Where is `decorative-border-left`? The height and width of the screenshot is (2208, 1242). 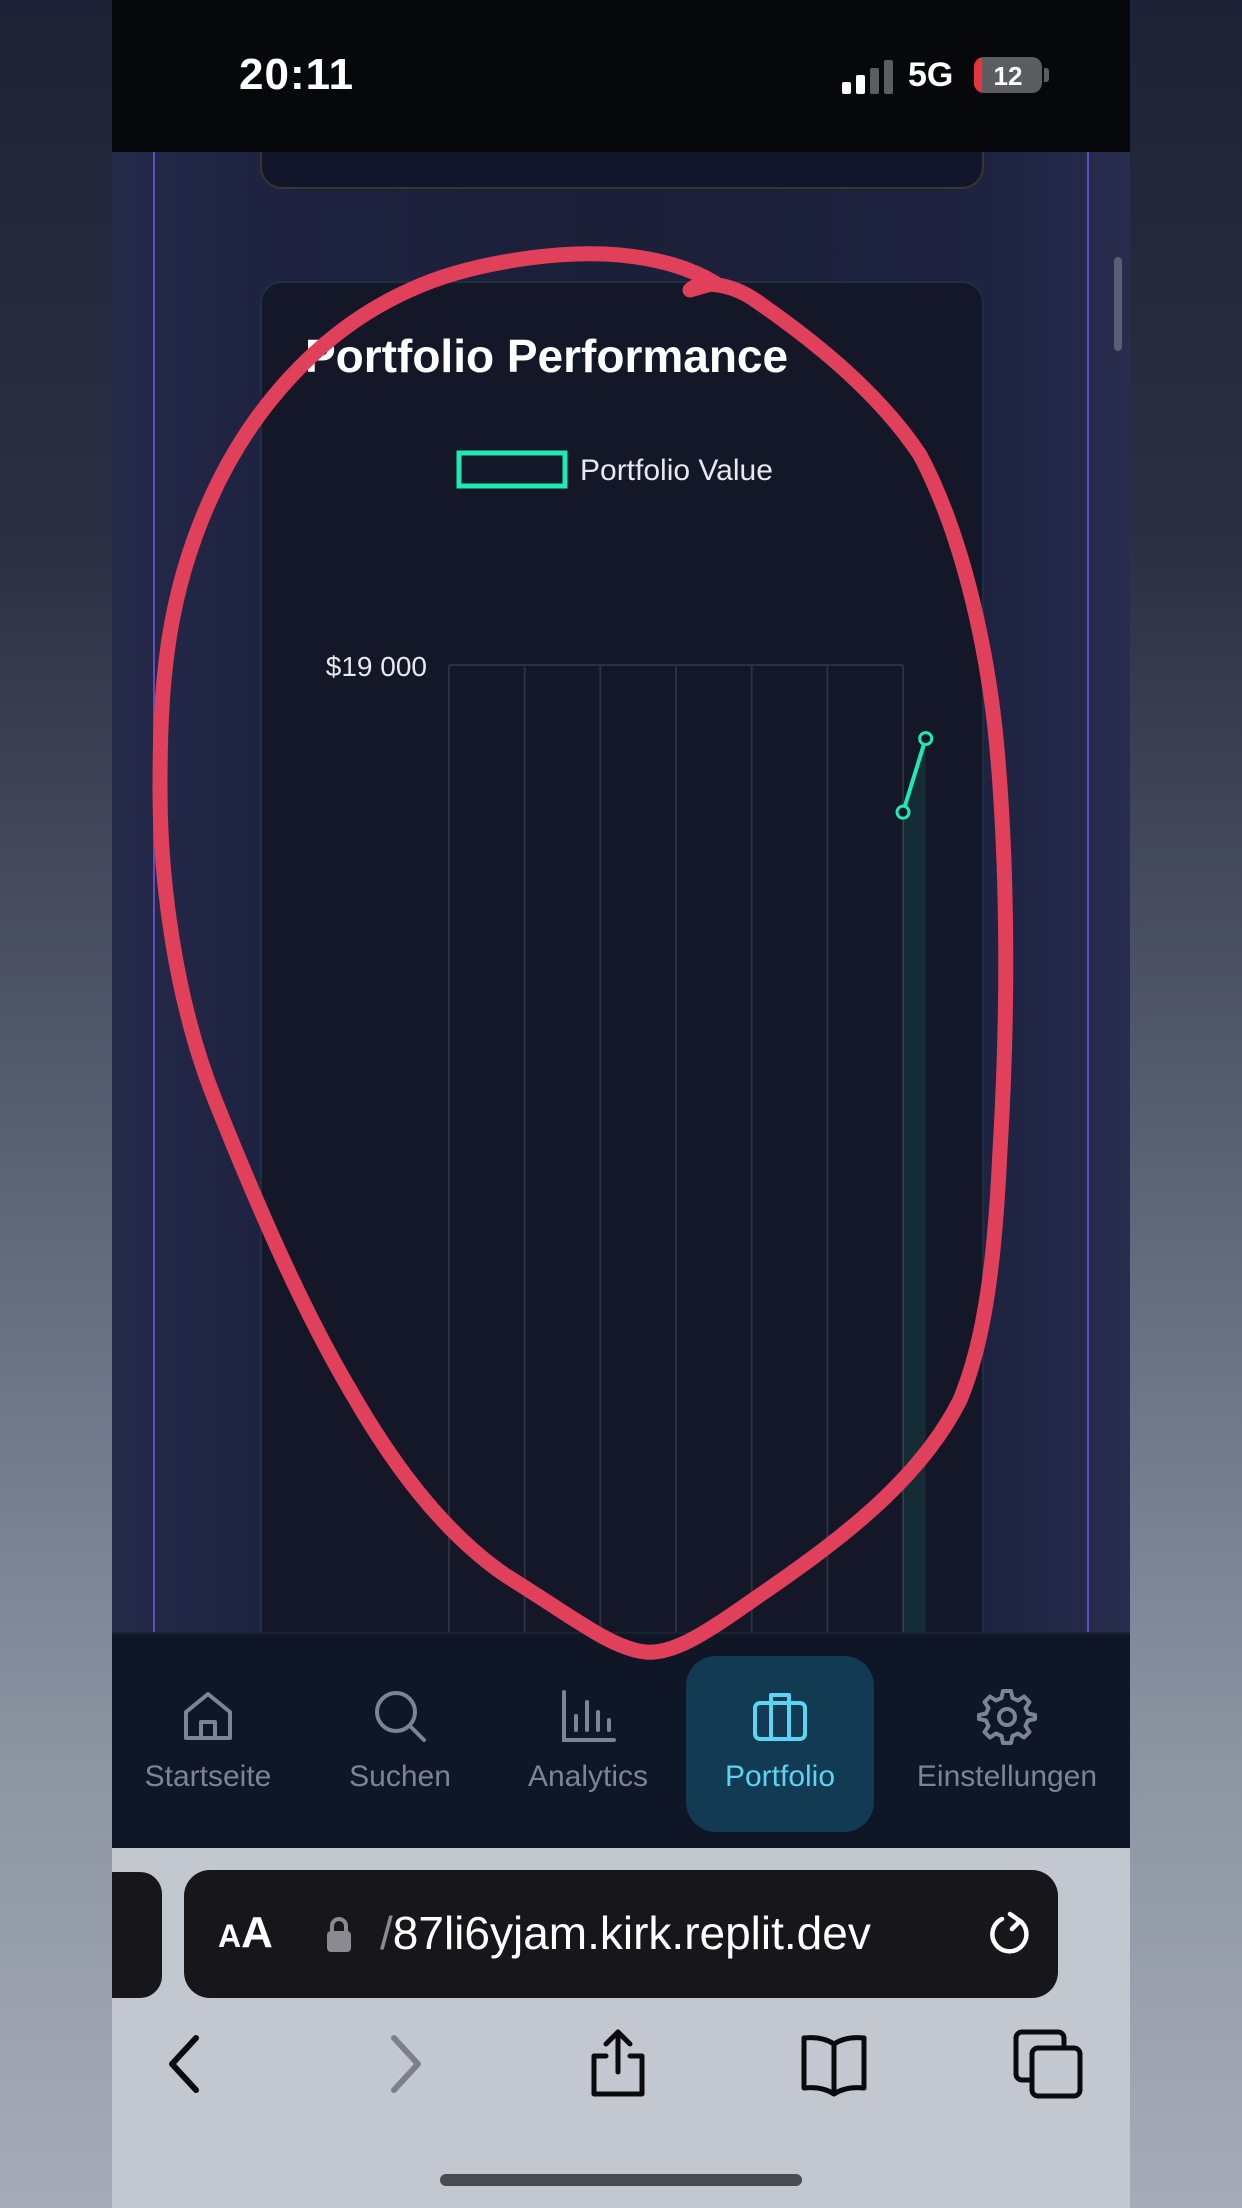
decorative-border-left is located at coordinates (154, 892).